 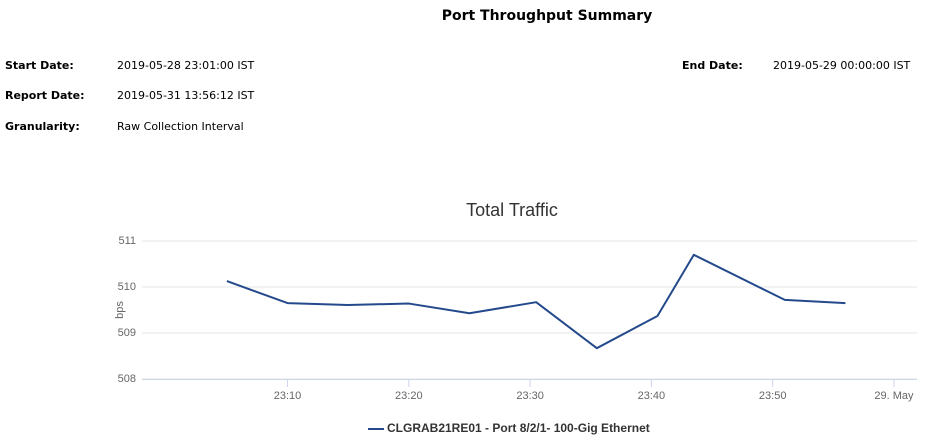 What do you see at coordinates (536, 301) in the screenshot?
I see `series-line` at bounding box center [536, 301].